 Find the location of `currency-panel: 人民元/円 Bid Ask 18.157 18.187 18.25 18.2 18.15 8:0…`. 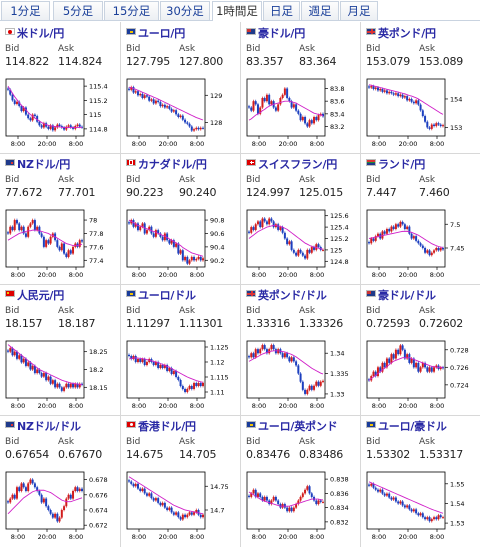

currency-panel: 人民元/円 Bid Ask 18.157 18.187 18.25 18.2 18.15 8:0… is located at coordinates (60, 349).